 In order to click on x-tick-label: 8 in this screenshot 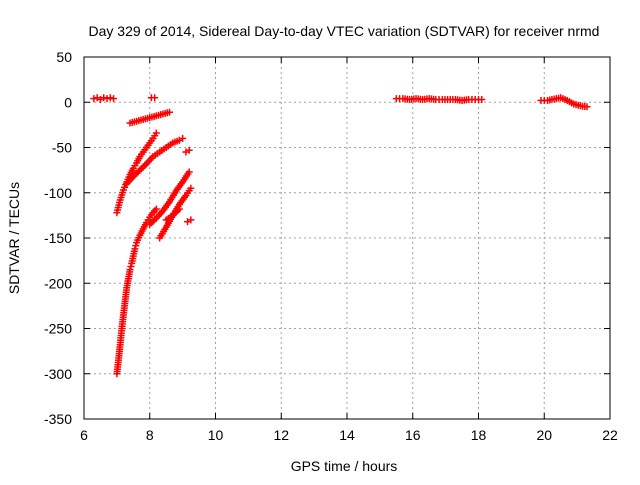, I will do `click(150, 435)`.